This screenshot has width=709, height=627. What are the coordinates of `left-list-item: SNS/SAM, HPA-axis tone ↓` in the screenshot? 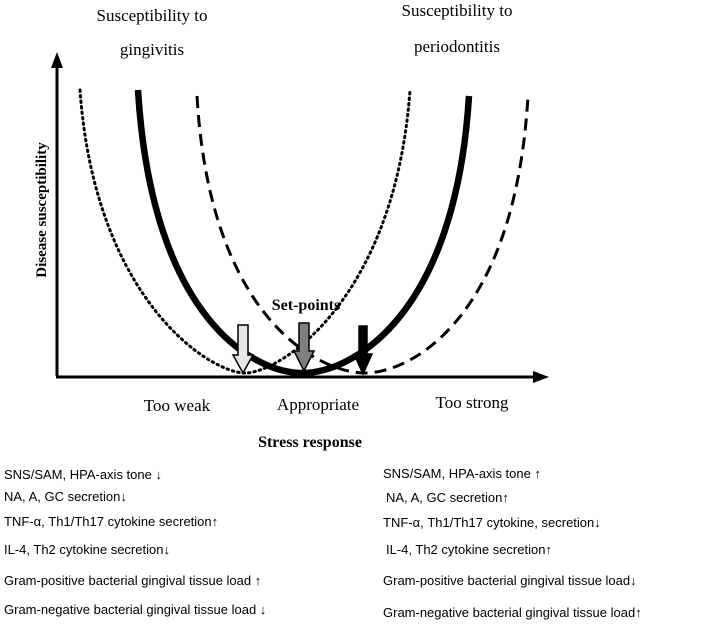 It's located at (83, 474).